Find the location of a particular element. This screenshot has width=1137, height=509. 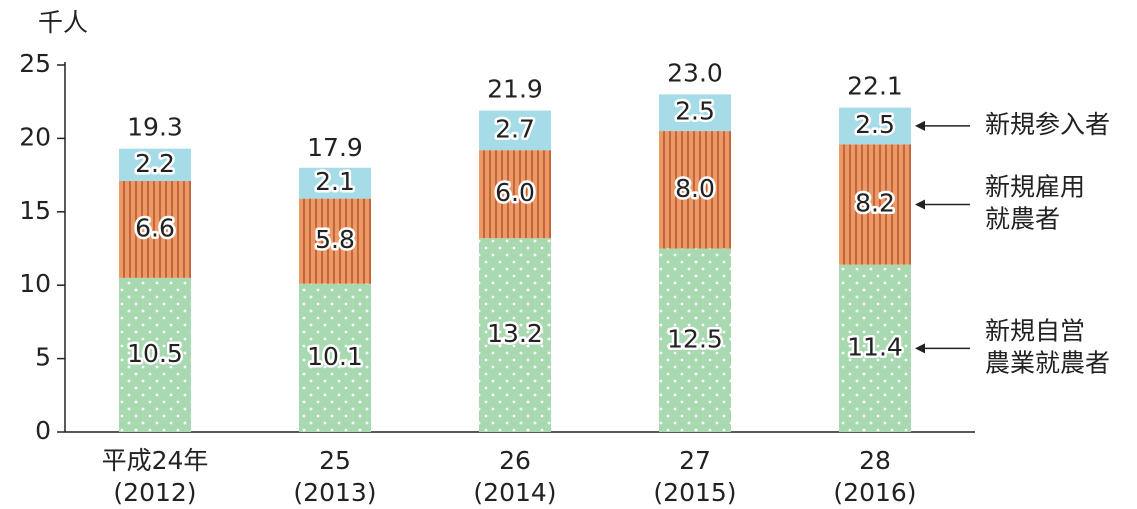

total-label: 21.9 is located at coordinates (515, 89).